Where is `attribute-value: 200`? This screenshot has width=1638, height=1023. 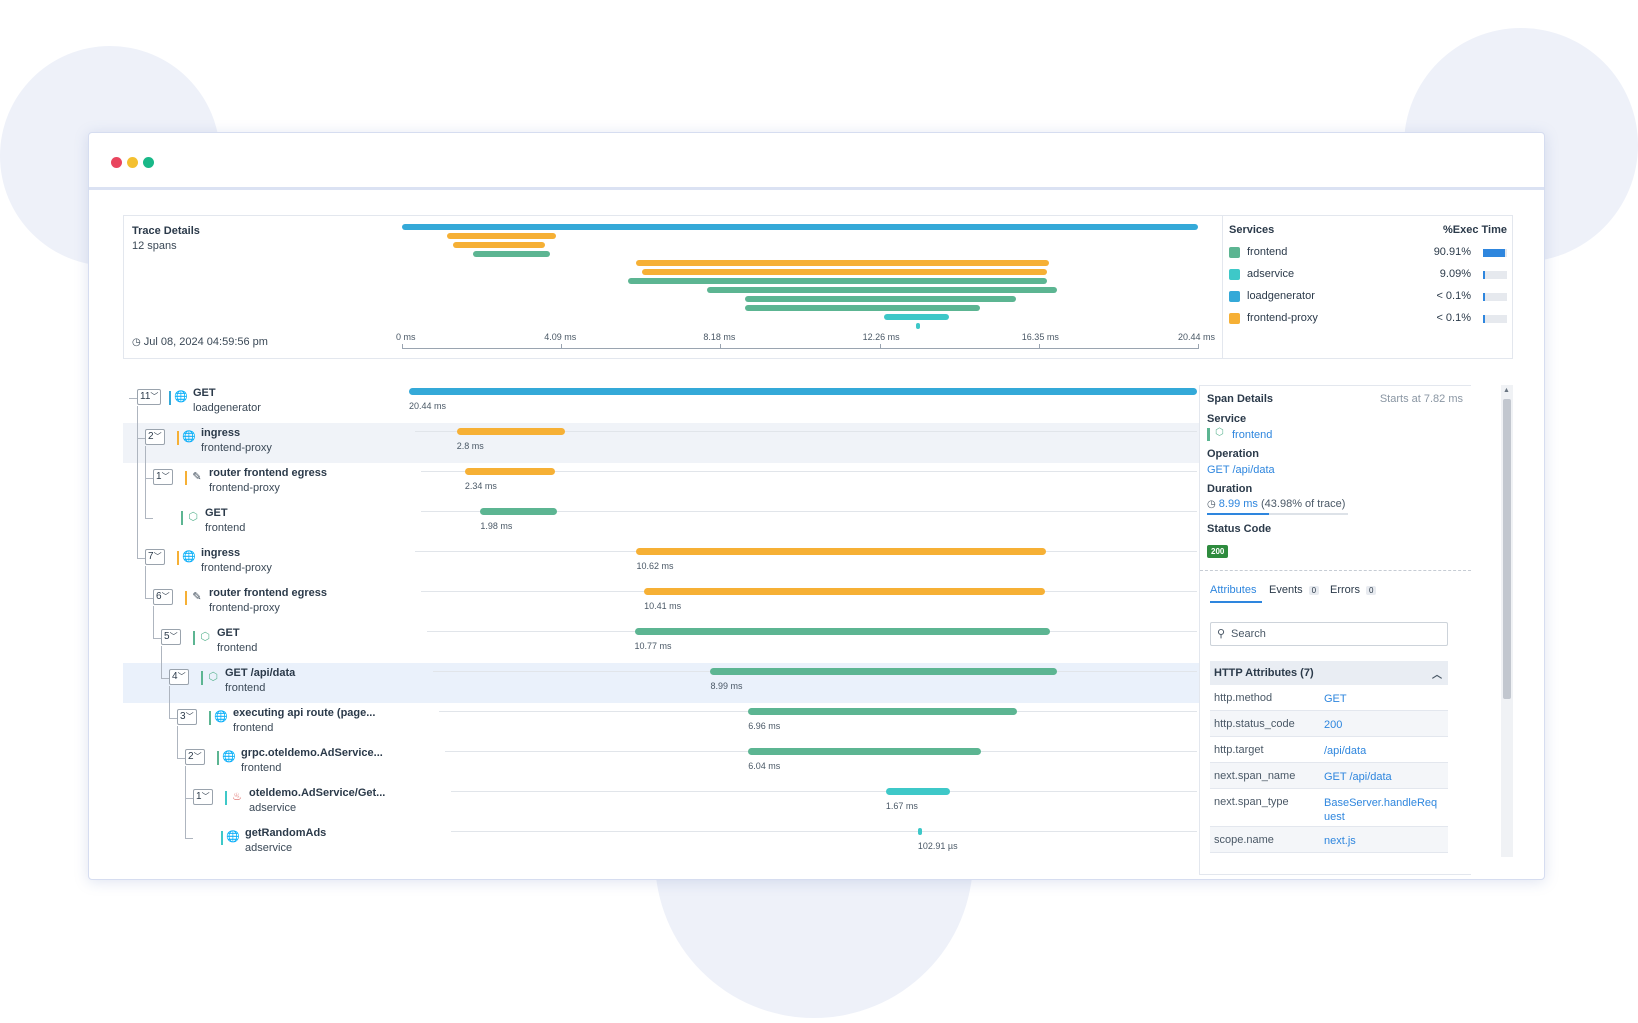
attribute-value: 200 is located at coordinates (1333, 725).